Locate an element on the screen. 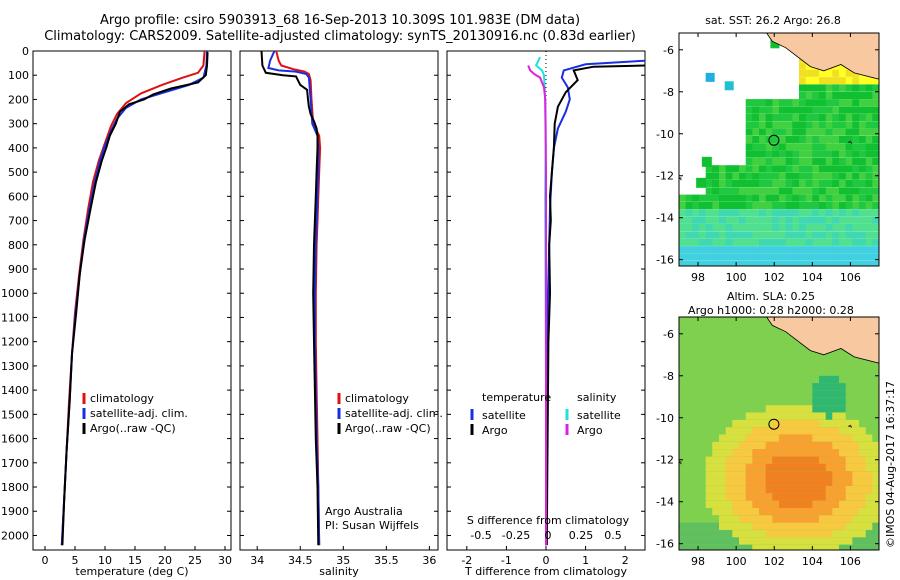 This screenshot has width=900, height=580. y-tick-label: -16 is located at coordinates (665, 544).